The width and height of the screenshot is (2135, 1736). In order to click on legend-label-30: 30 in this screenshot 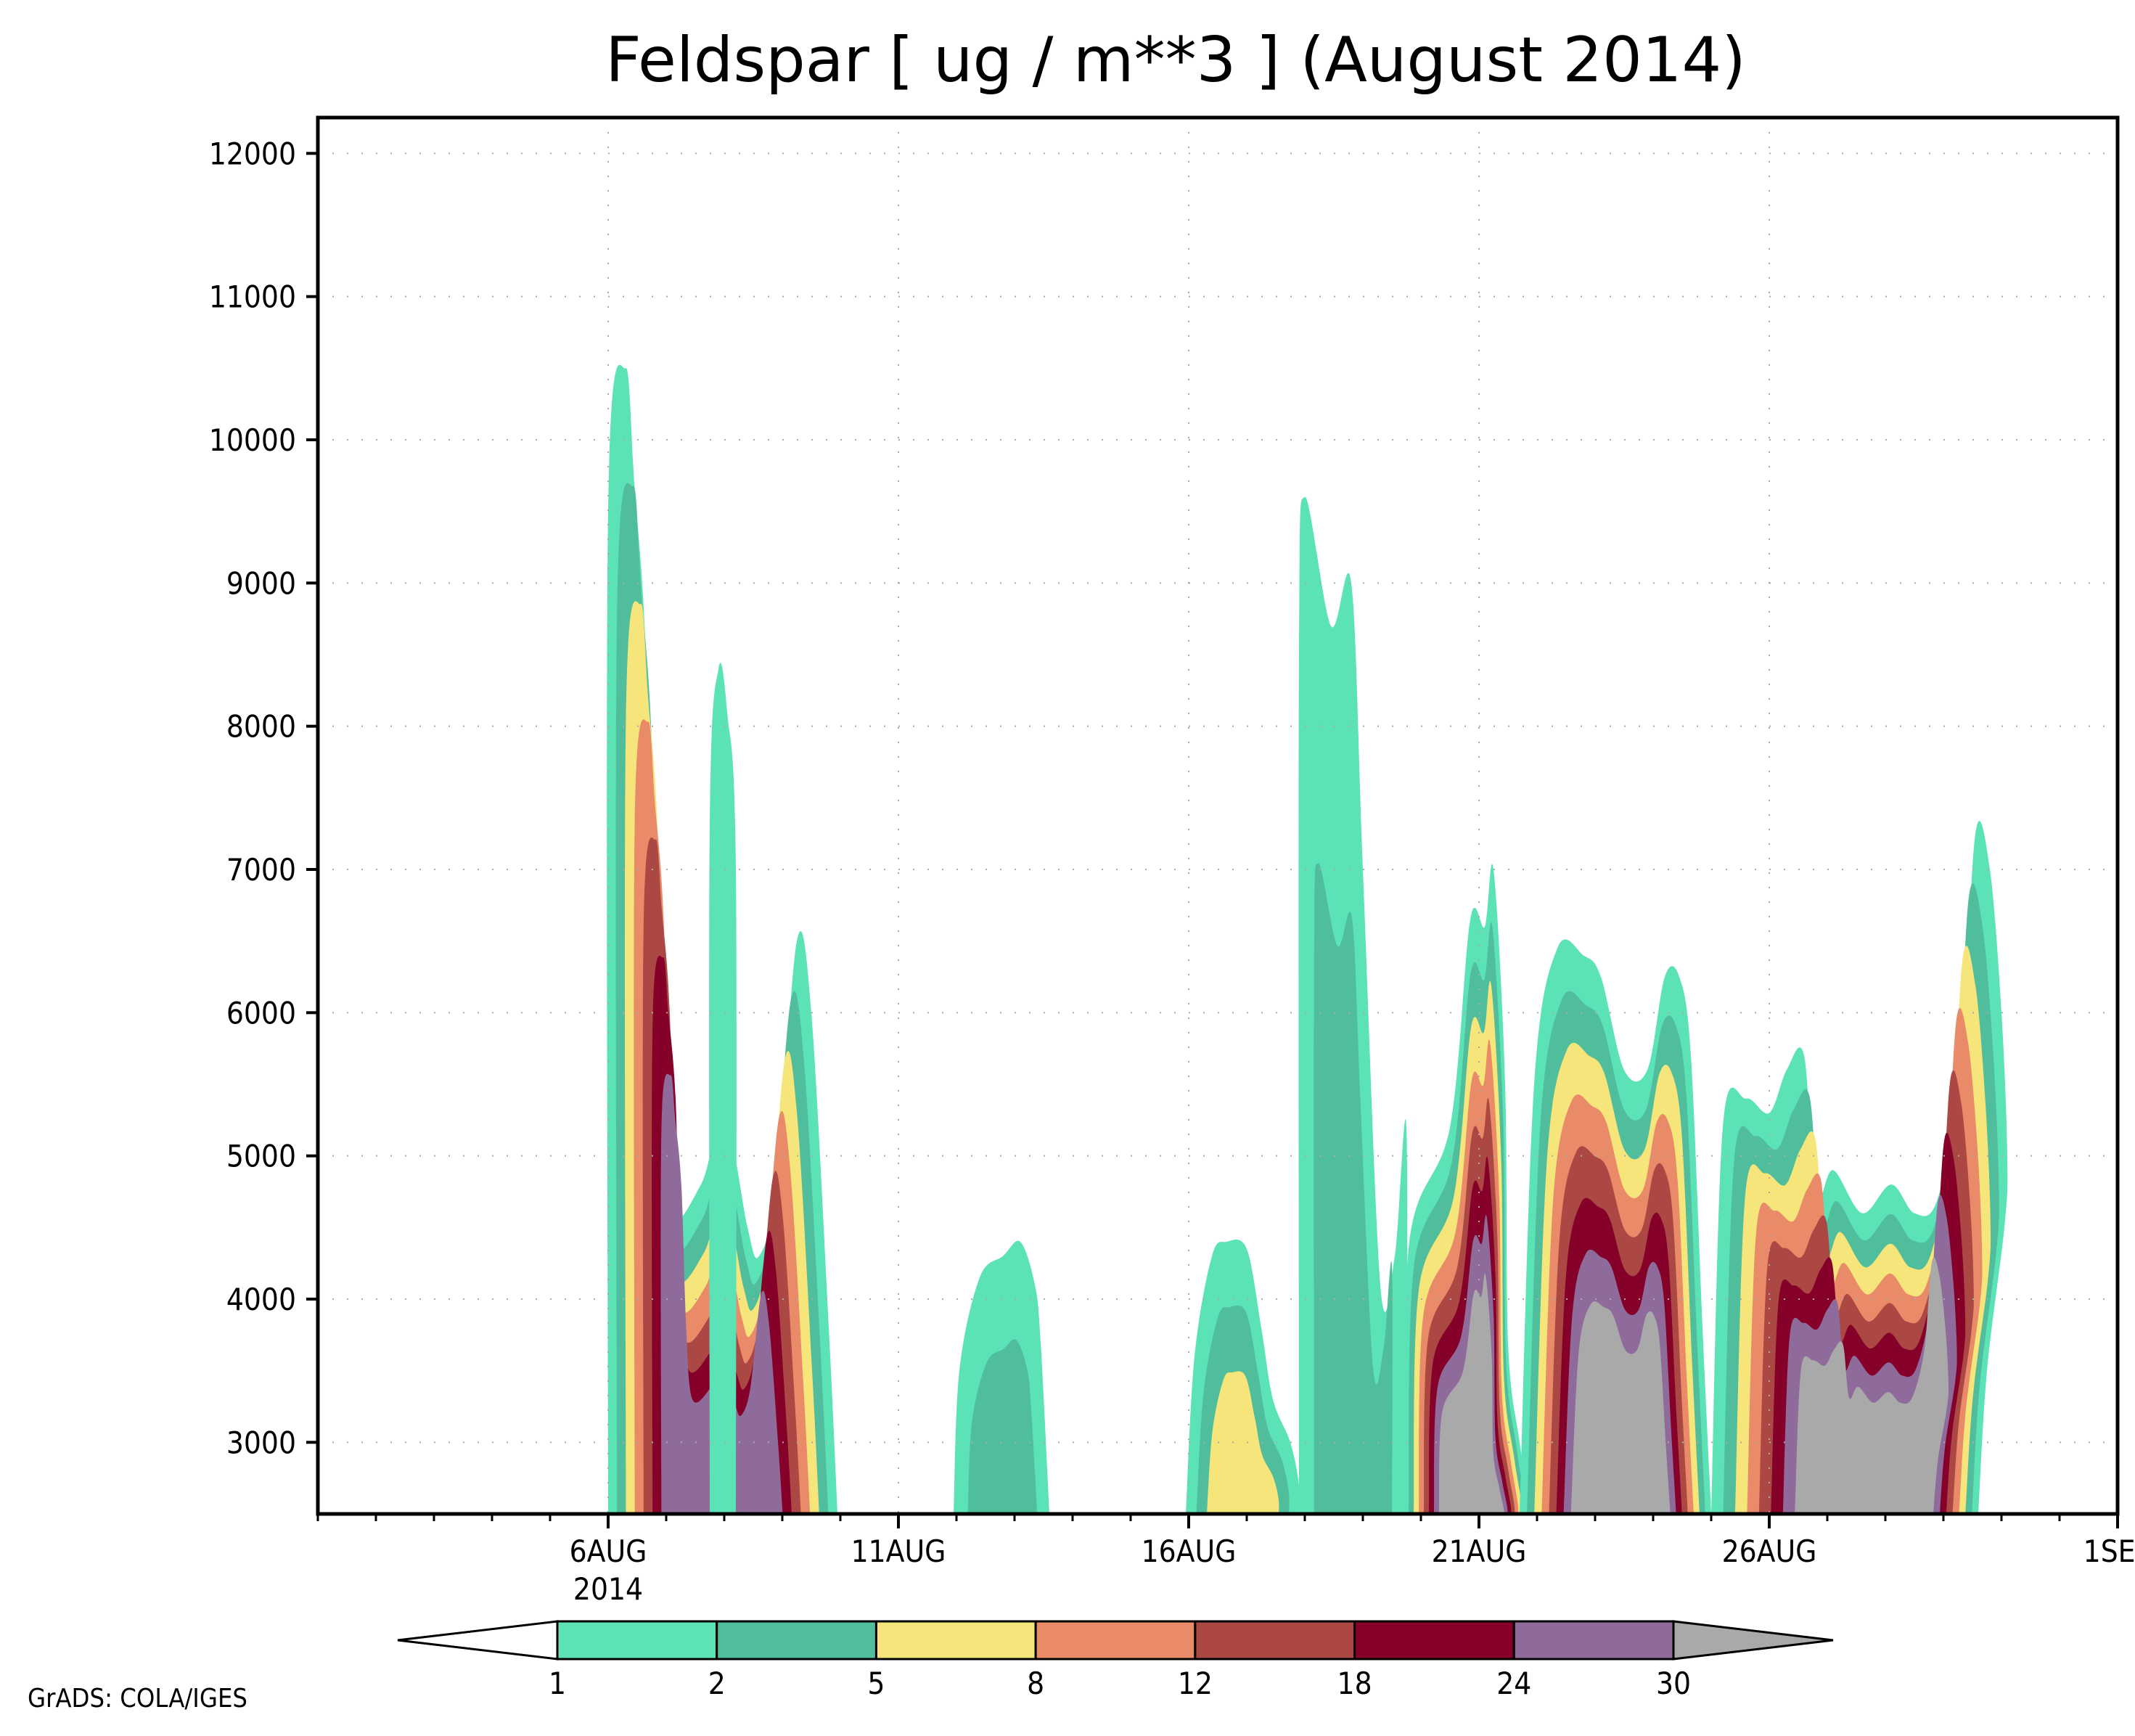, I will do `click(1673, 1683)`.